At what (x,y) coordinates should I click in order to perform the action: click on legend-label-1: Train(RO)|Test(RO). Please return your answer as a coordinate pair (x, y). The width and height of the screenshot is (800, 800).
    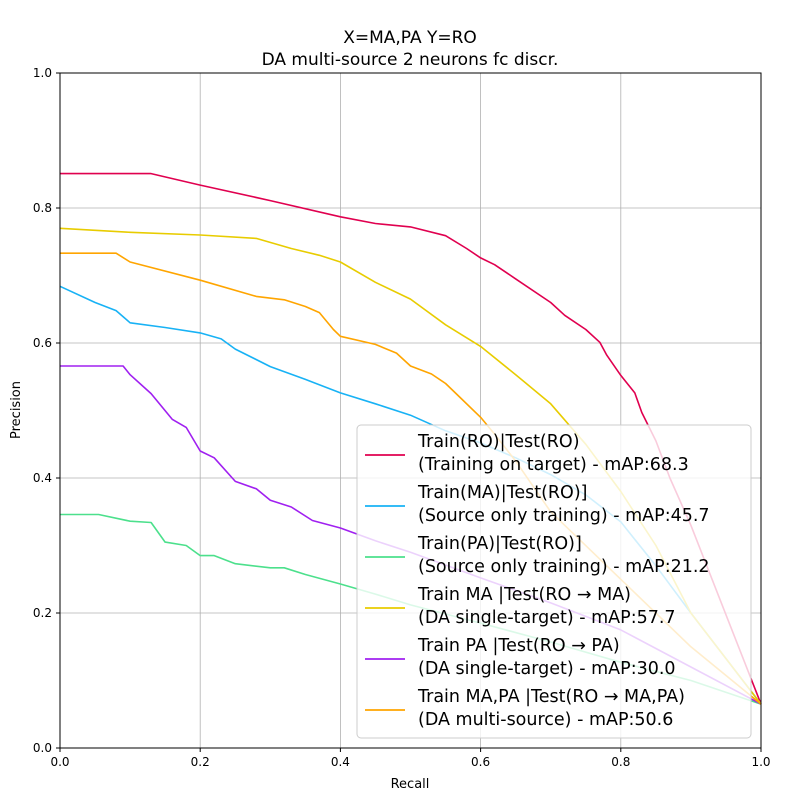
    Looking at the image, I should click on (498, 442).